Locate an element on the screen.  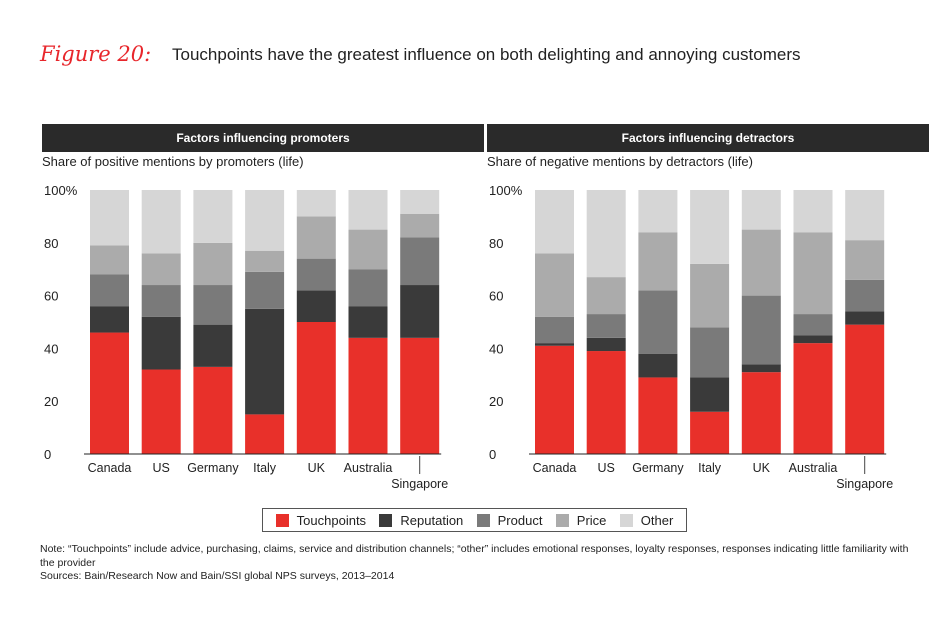
legend-swatch-price is located at coordinates (562, 520).